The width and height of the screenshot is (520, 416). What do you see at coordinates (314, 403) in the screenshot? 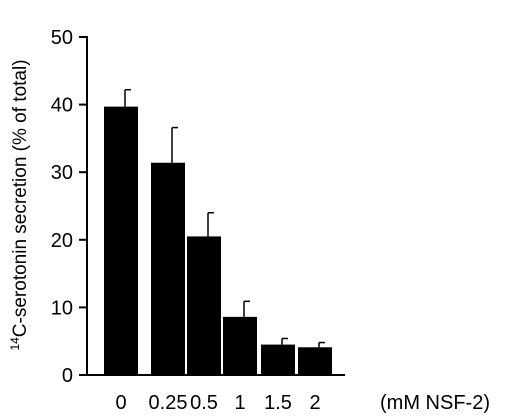
I see `x-tick-label: 2` at bounding box center [314, 403].